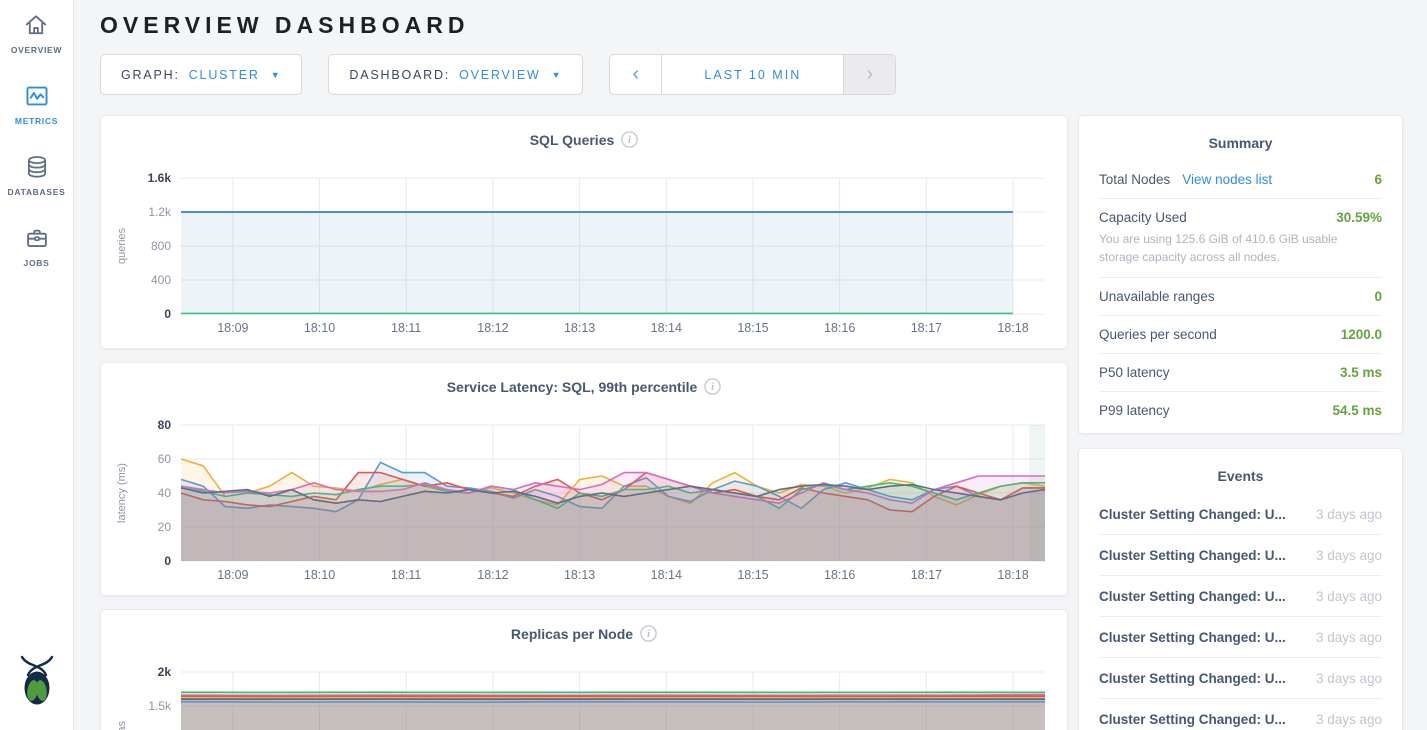 This screenshot has height=730, width=1427. Describe the element at coordinates (1359, 217) in the screenshot. I see `summary-value: 30.59%` at that location.